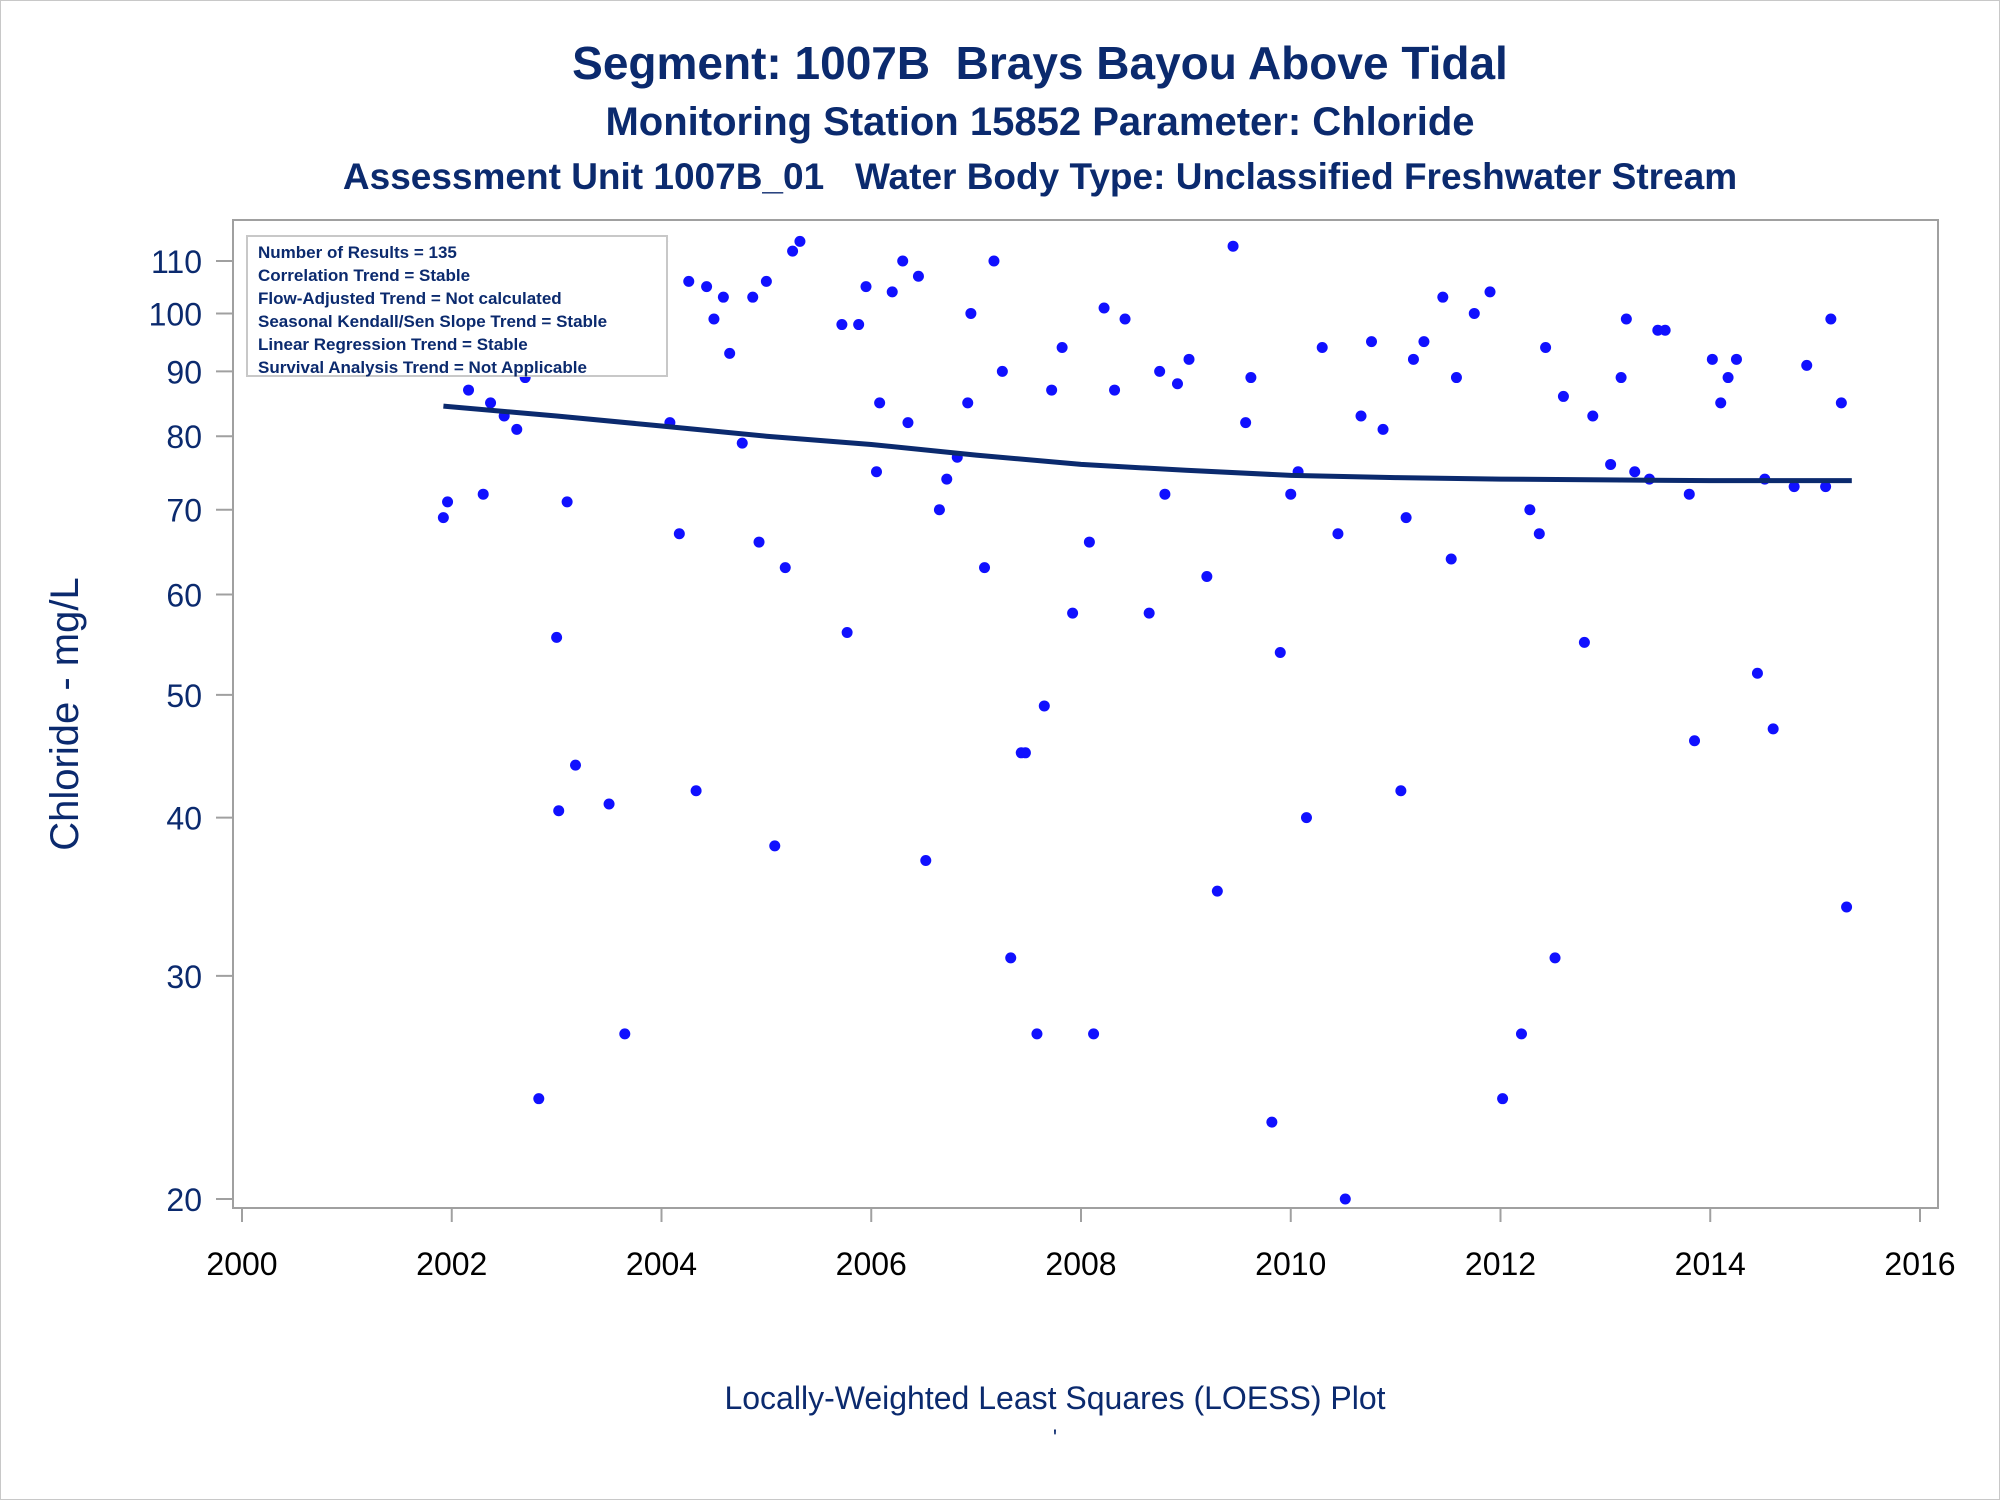  Describe the element at coordinates (65, 713) in the screenshot. I see `y-axis-label: Chloride - mg/L` at that location.